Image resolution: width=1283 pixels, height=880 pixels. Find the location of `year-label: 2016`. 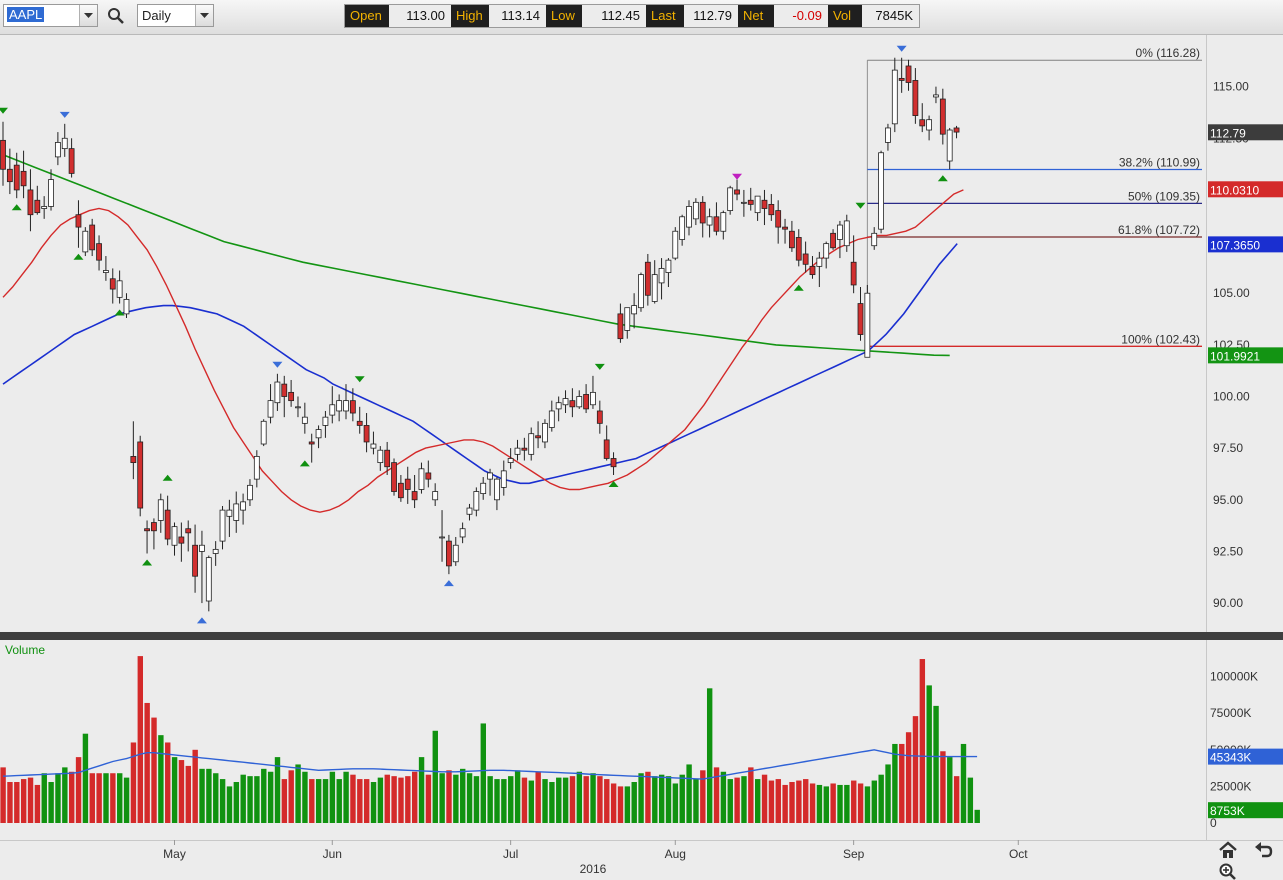

year-label: 2016 is located at coordinates (593, 869).